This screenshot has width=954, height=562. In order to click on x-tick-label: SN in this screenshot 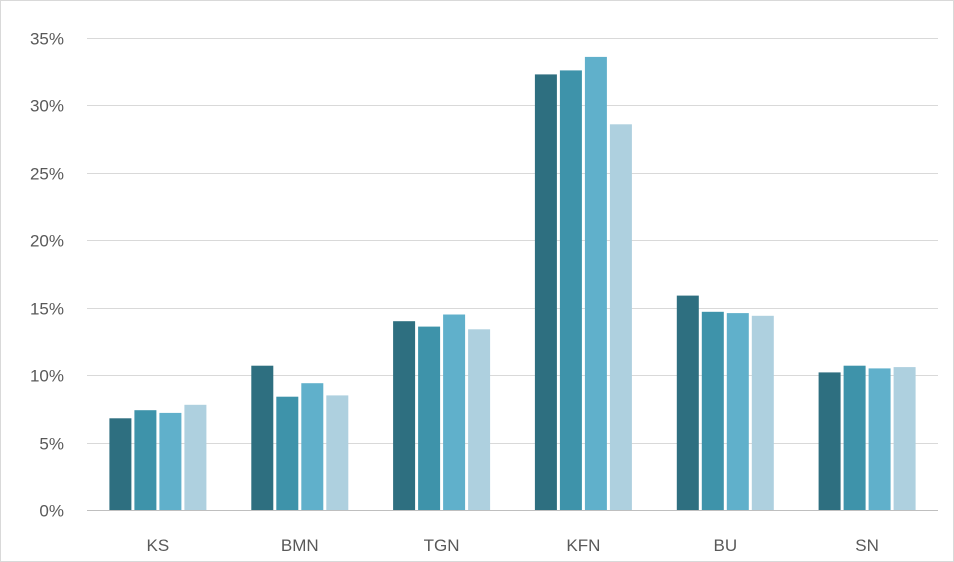, I will do `click(867, 545)`.